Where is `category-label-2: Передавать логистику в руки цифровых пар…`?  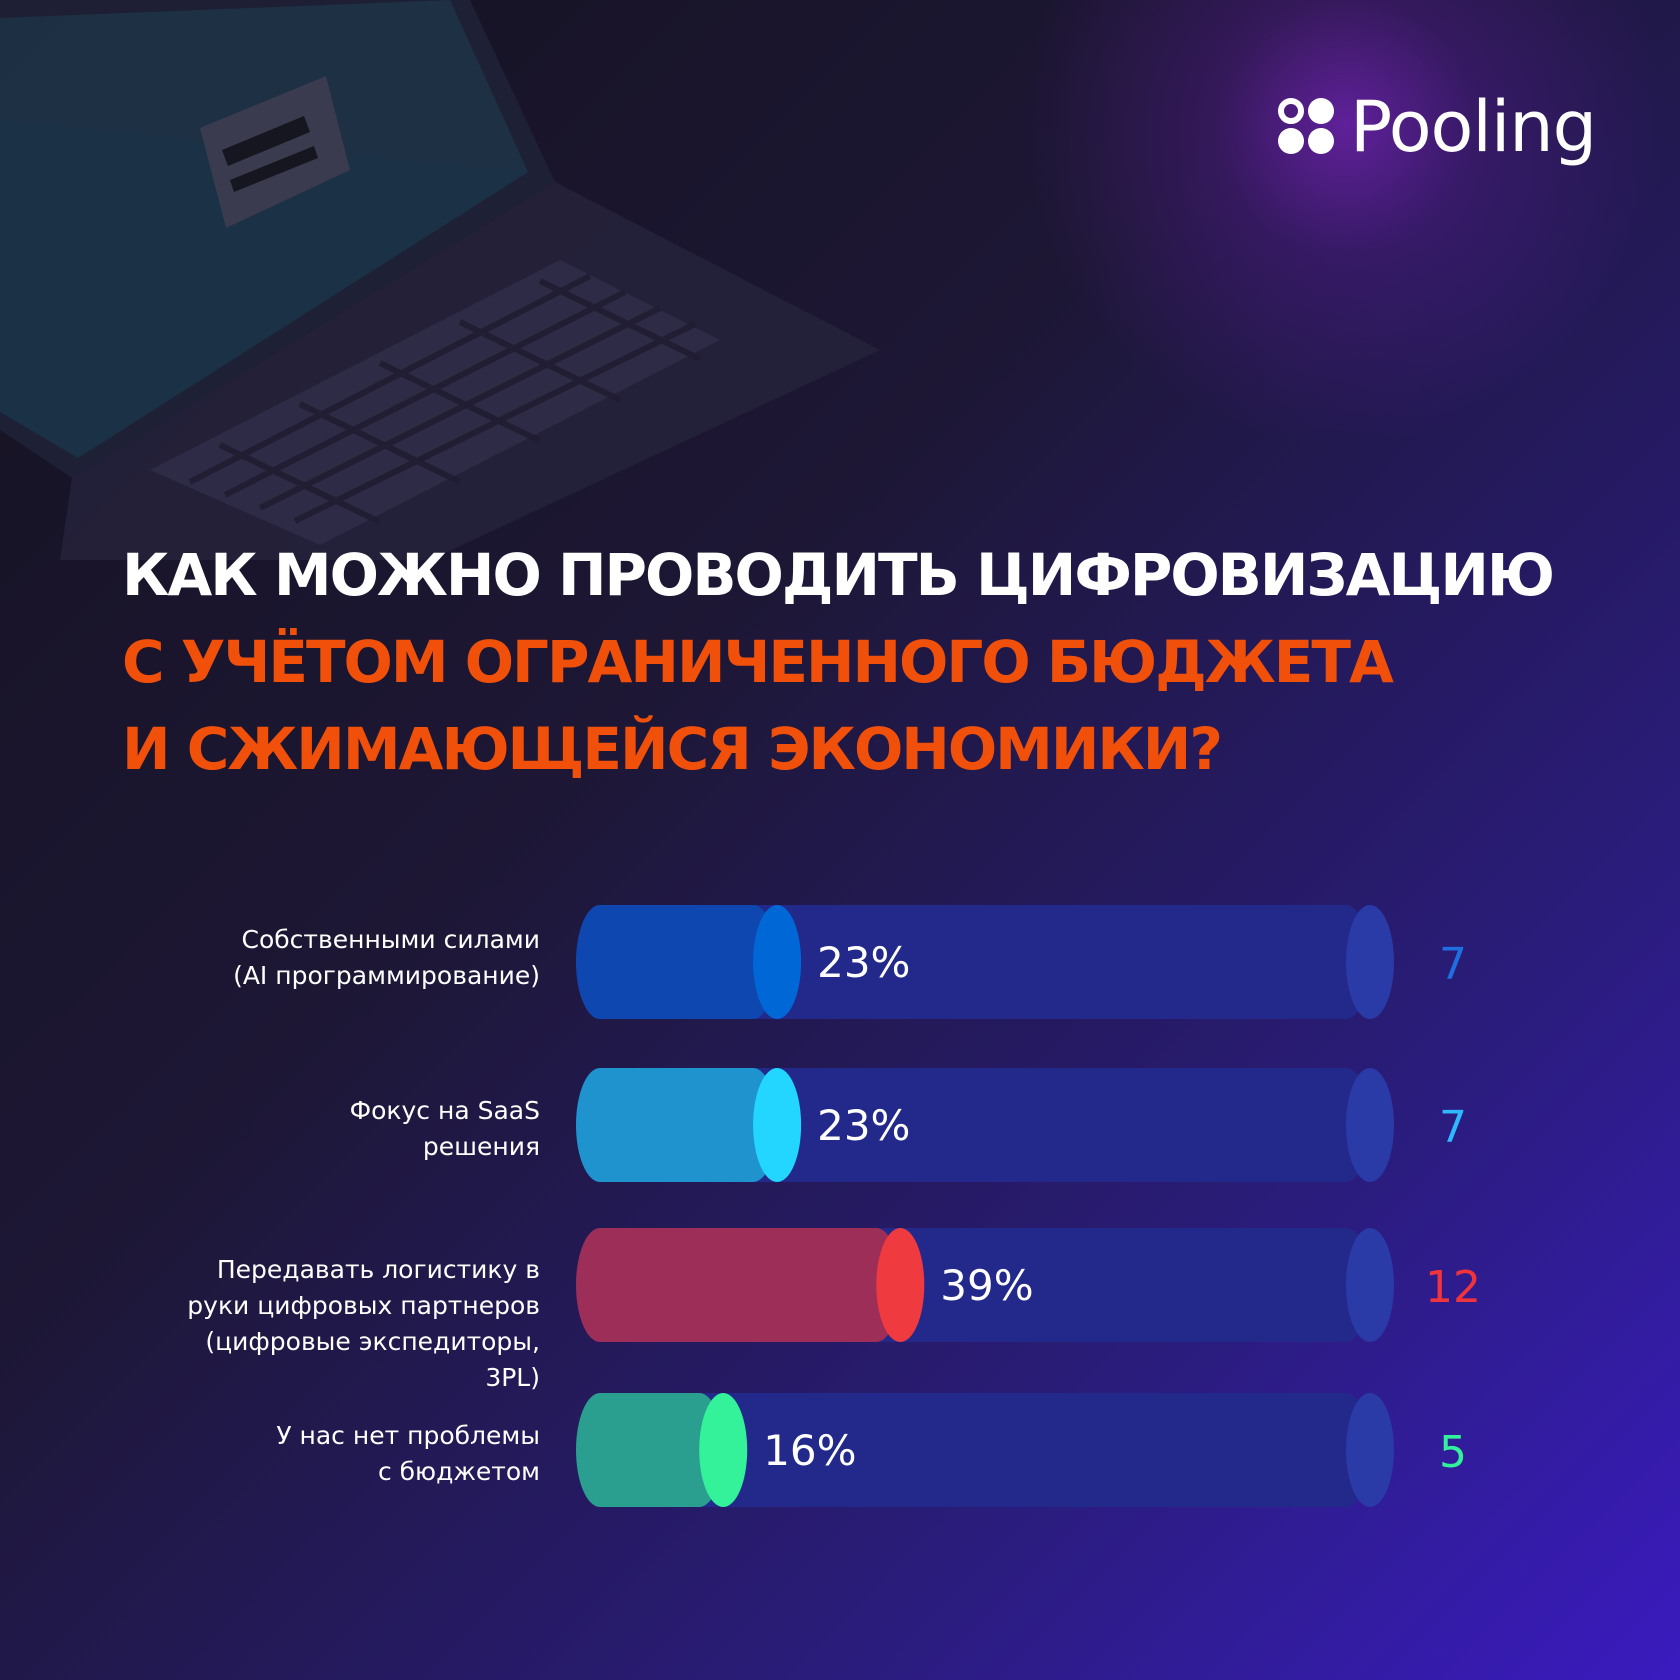
category-label-2: Передавать логистику в руки цифровых пар… is located at coordinates (330, 1324).